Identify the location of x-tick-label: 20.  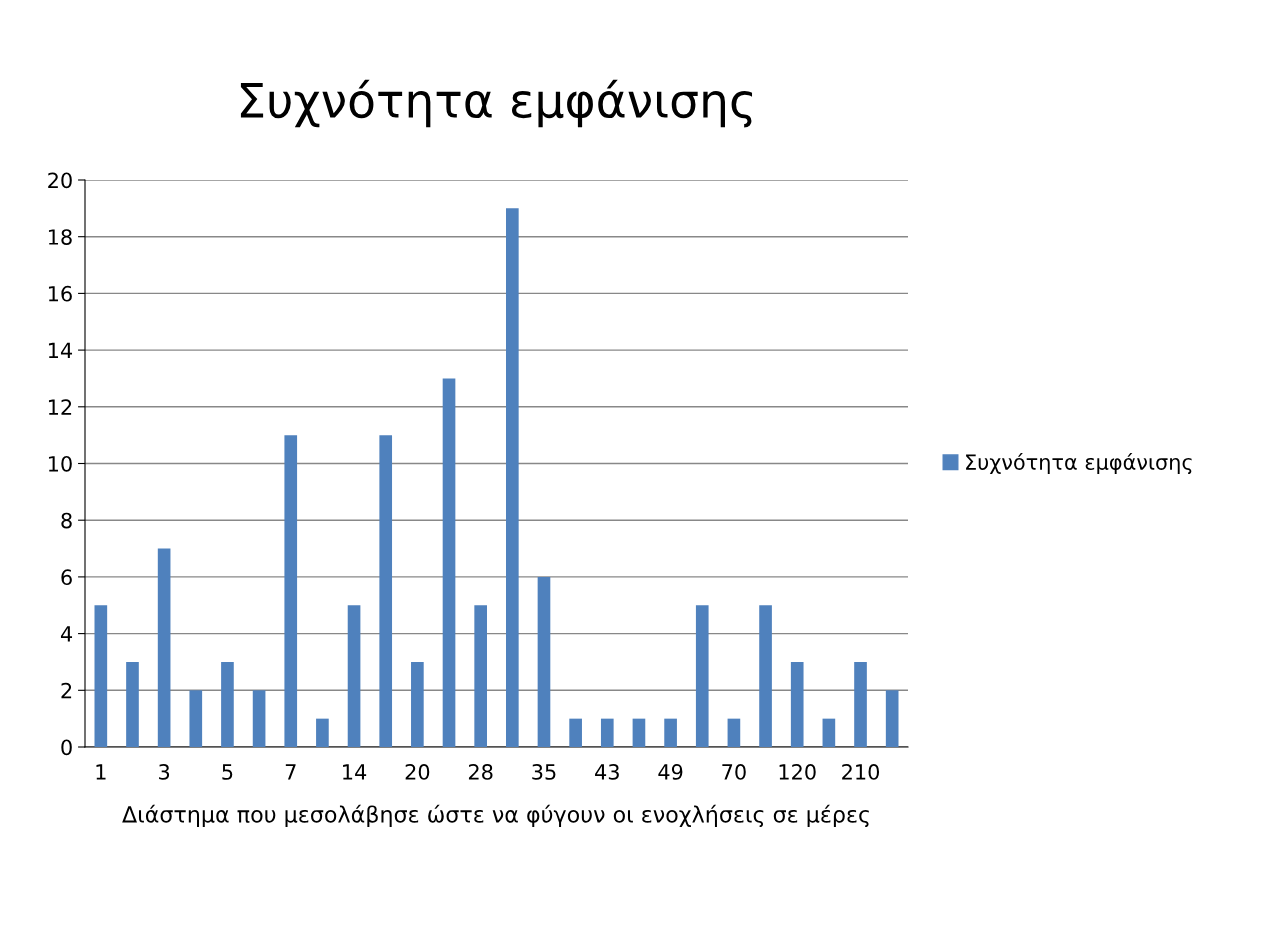
(417, 772).